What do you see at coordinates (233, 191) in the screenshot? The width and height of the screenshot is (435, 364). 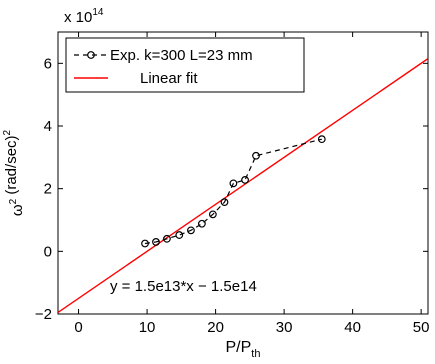 I see `exp-dashed-line` at bounding box center [233, 191].